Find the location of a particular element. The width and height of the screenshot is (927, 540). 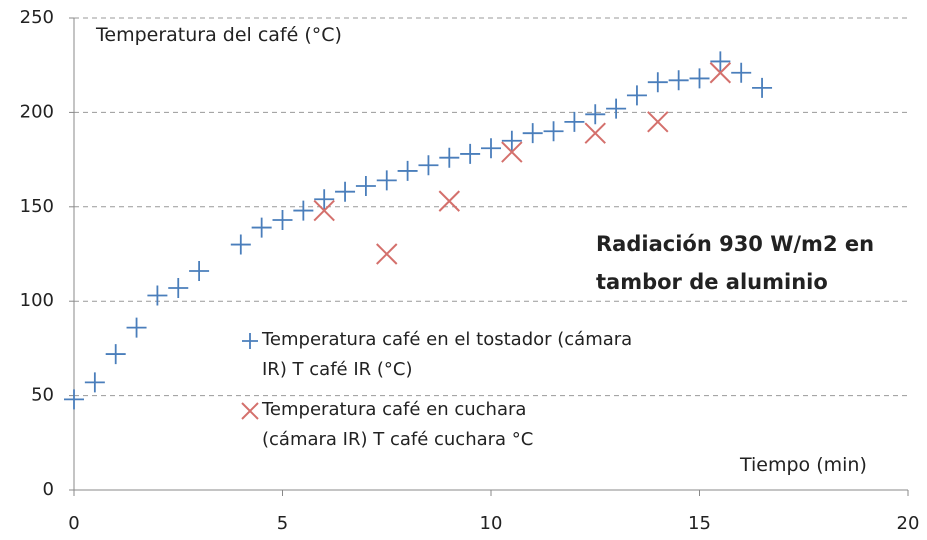

x-axis-label: Tiempo (min) is located at coordinates (803, 465).